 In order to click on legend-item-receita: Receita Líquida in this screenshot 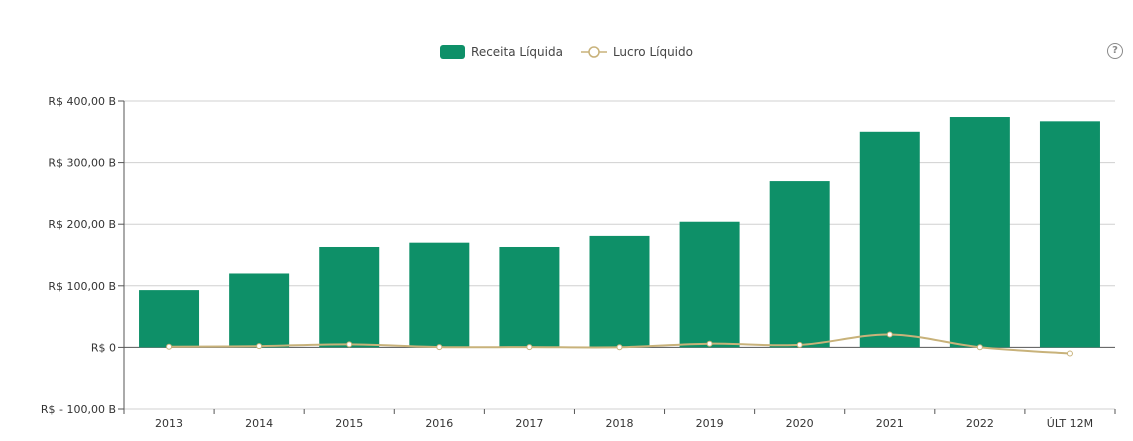, I will do `click(501, 52)`.